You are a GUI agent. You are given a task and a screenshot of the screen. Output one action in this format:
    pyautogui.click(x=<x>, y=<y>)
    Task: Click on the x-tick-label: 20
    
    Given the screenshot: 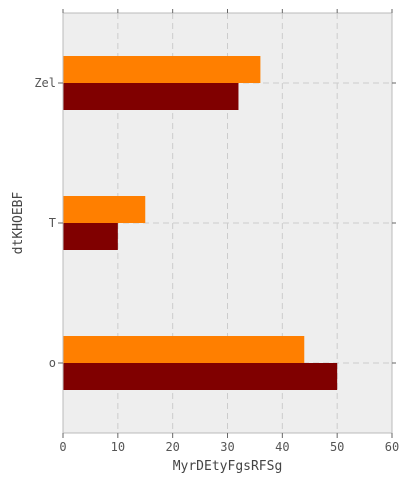 What is the action you would take?
    pyautogui.click(x=172, y=447)
    